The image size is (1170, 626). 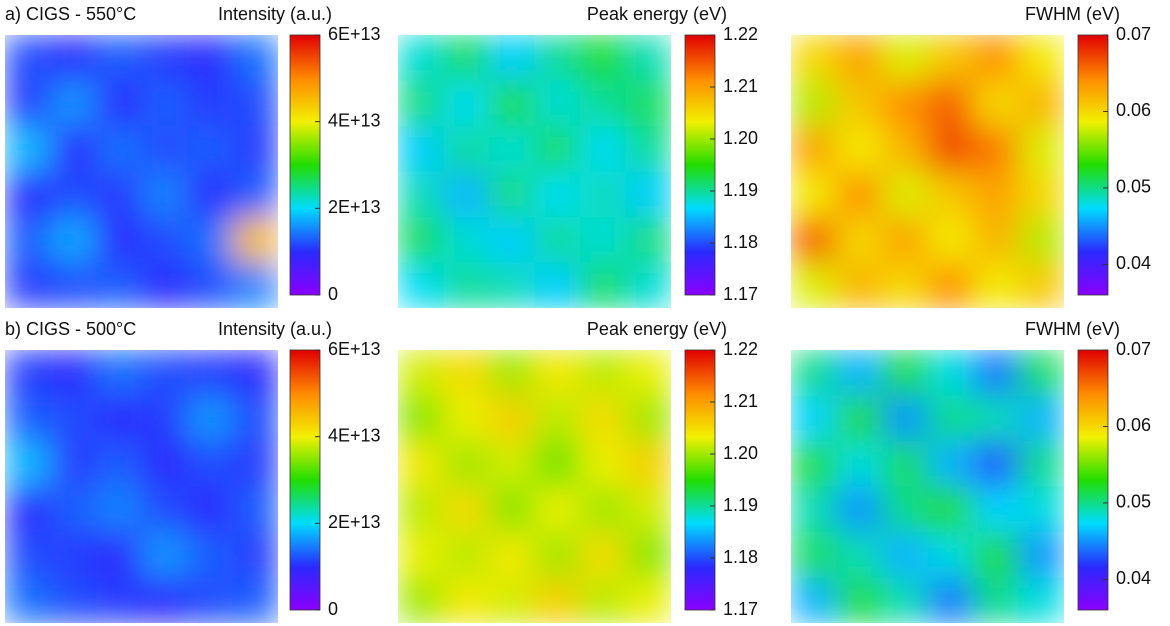 What do you see at coordinates (354, 207) in the screenshot?
I see `colorbar-tick-label: 2E+13` at bounding box center [354, 207].